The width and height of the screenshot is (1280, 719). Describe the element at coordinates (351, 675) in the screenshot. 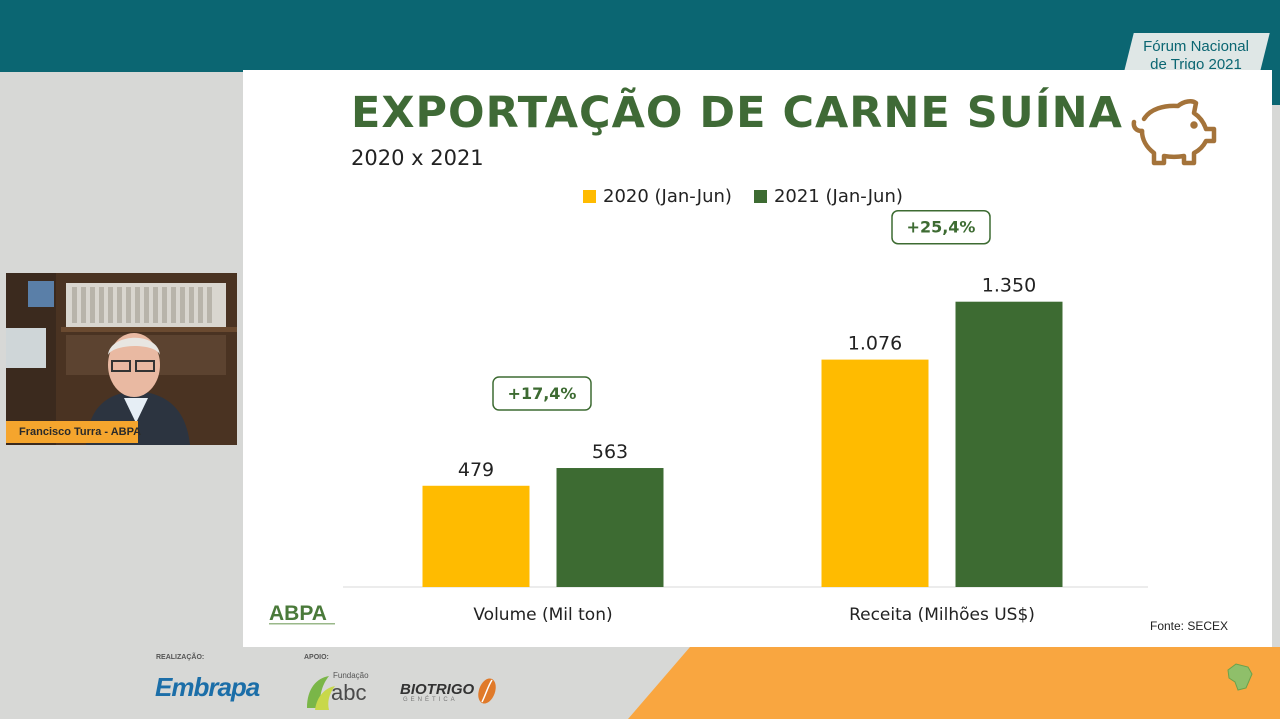

I see `svg-text: Fundação` at that location.